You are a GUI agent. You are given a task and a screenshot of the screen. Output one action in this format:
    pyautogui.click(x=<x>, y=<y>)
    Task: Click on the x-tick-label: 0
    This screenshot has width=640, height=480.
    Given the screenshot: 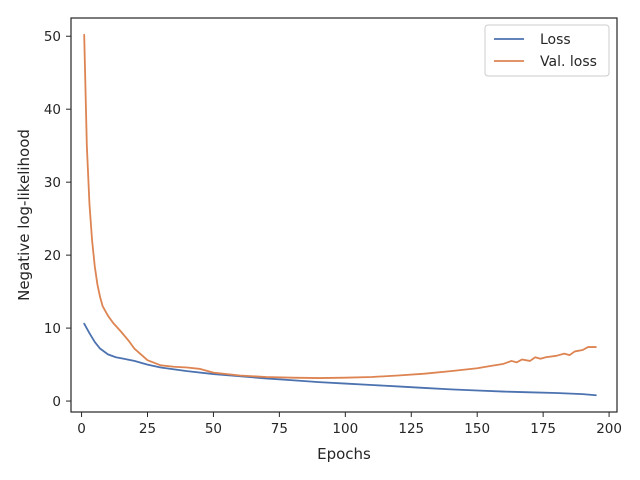 What is the action you would take?
    pyautogui.click(x=81, y=429)
    